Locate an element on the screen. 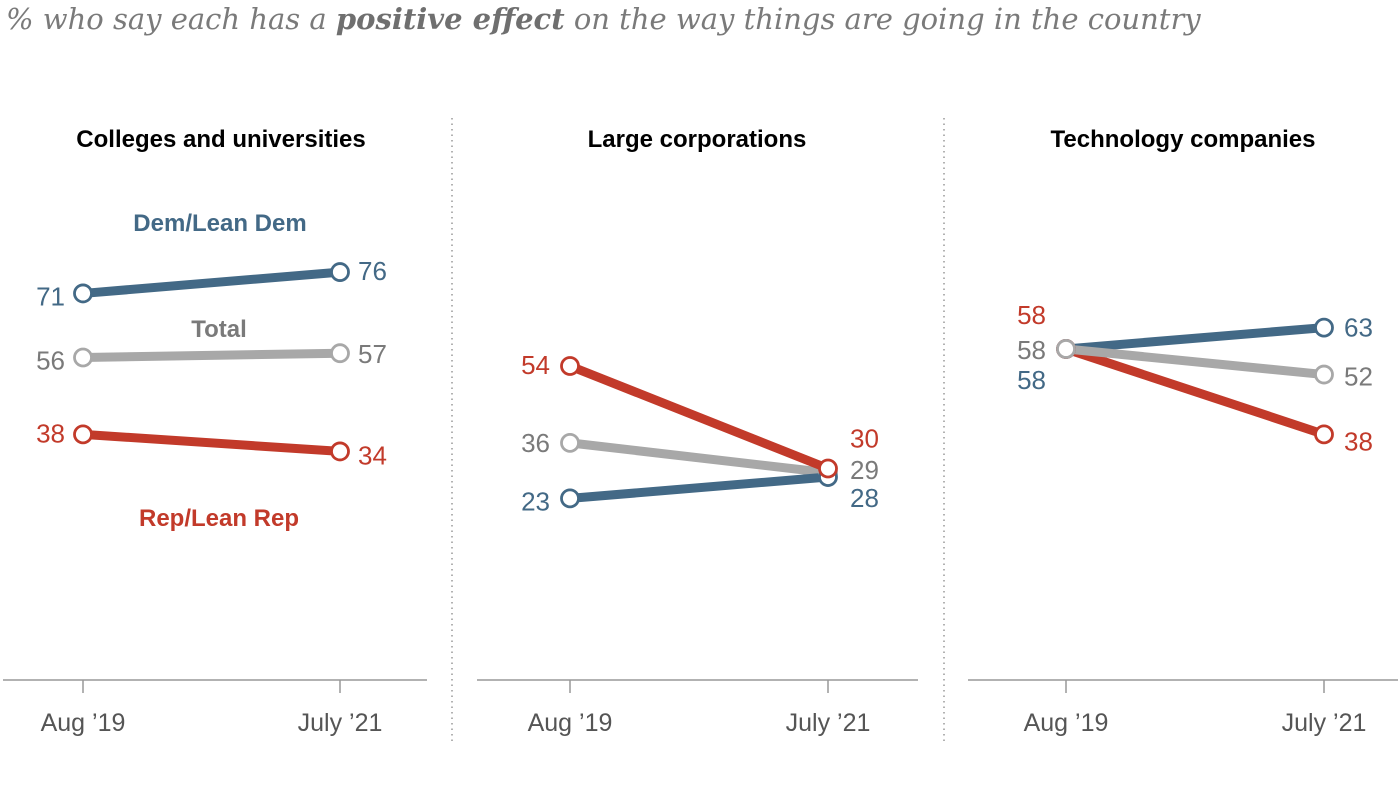  panel-title: Large corporations is located at coordinates (697, 139).